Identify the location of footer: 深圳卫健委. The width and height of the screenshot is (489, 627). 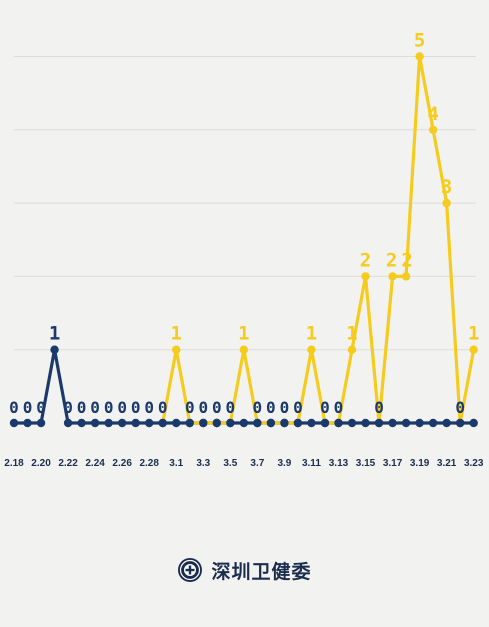
(244, 570).